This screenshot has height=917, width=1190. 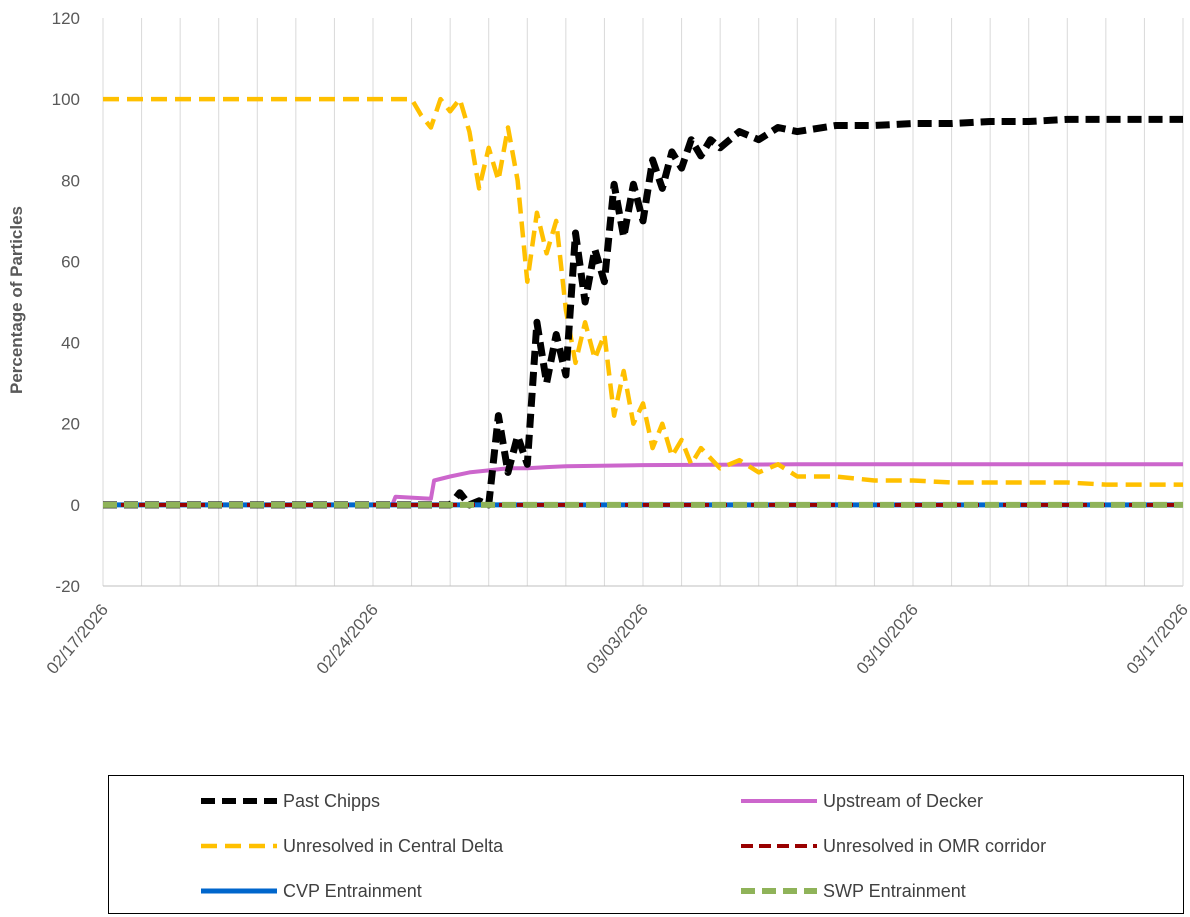 I want to click on x-tick-label: 02/24/2026, so click(x=347, y=638).